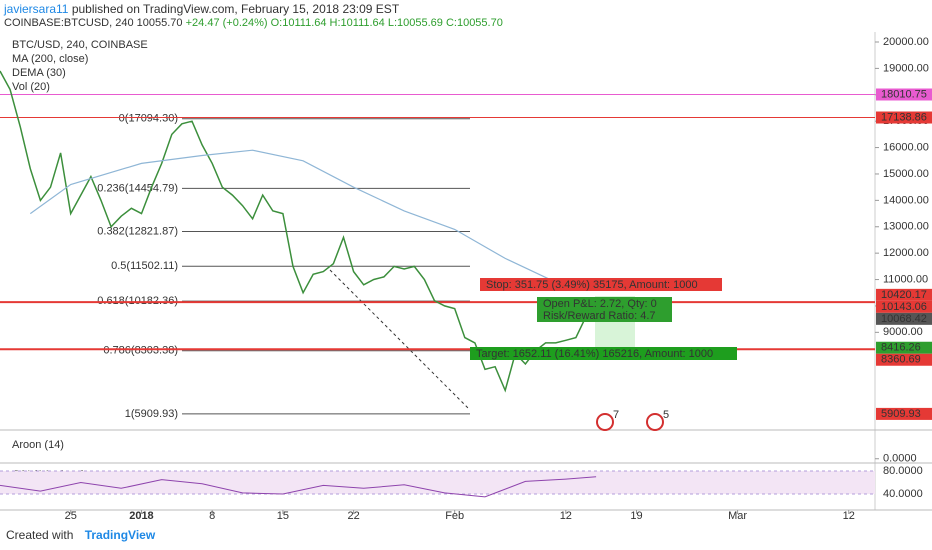 The height and width of the screenshot is (550, 932). Describe the element at coordinates (454, 516) in the screenshot. I see `x-tick-label: Feb` at that location.